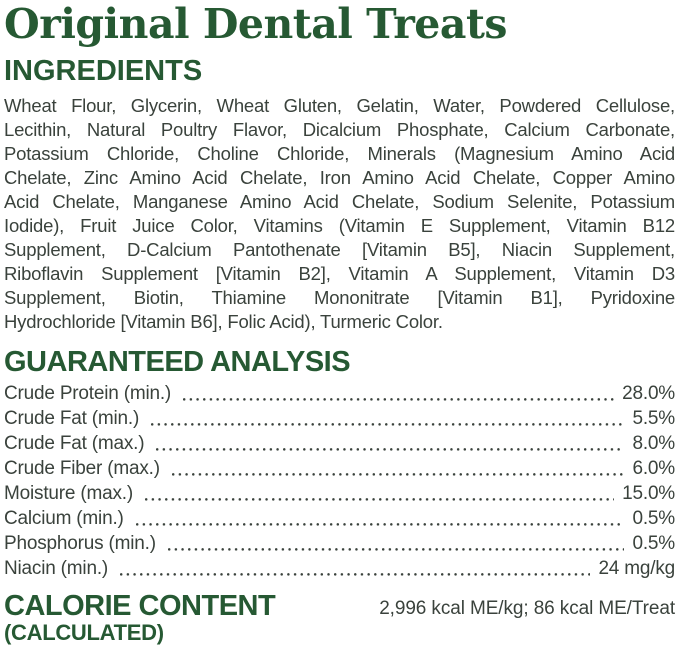  What do you see at coordinates (103, 71) in the screenshot?
I see `ingredients-heading: INGREDIENTS` at bounding box center [103, 71].